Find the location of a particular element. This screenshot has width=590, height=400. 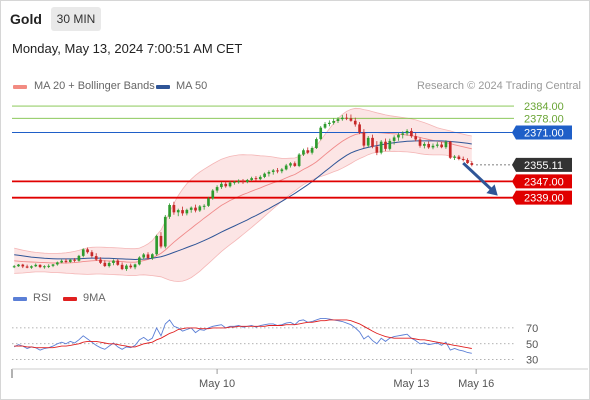

timeframe-button: 30 MIN is located at coordinates (76, 19).